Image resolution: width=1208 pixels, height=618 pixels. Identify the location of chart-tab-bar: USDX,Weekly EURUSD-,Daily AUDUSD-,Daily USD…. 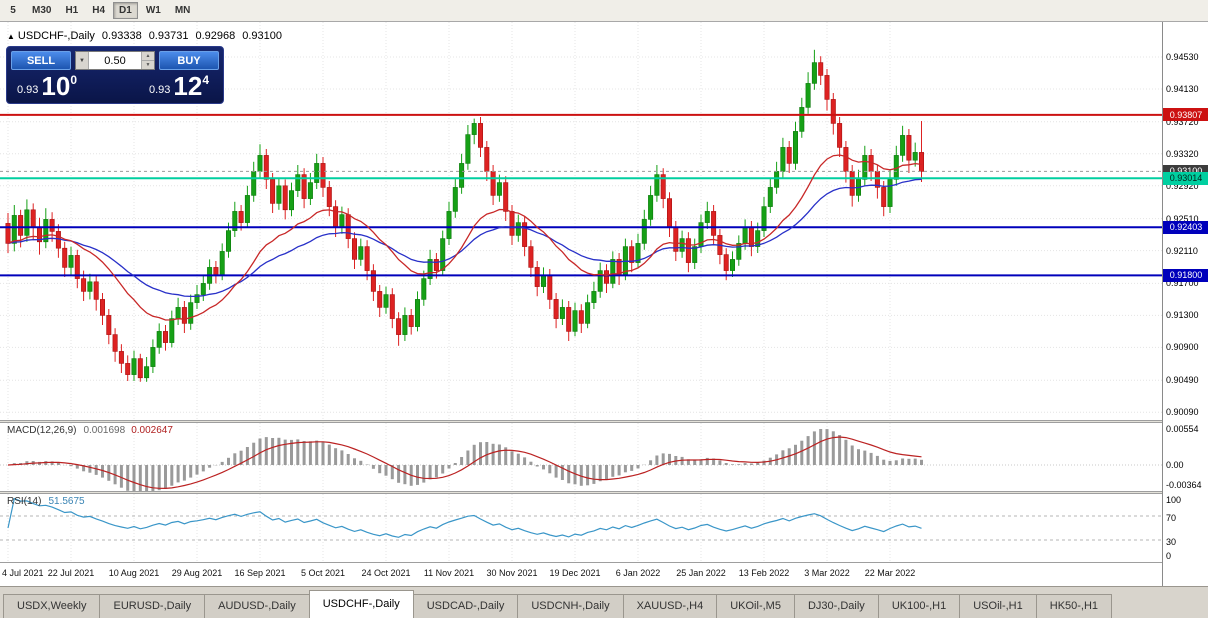
(604, 602).